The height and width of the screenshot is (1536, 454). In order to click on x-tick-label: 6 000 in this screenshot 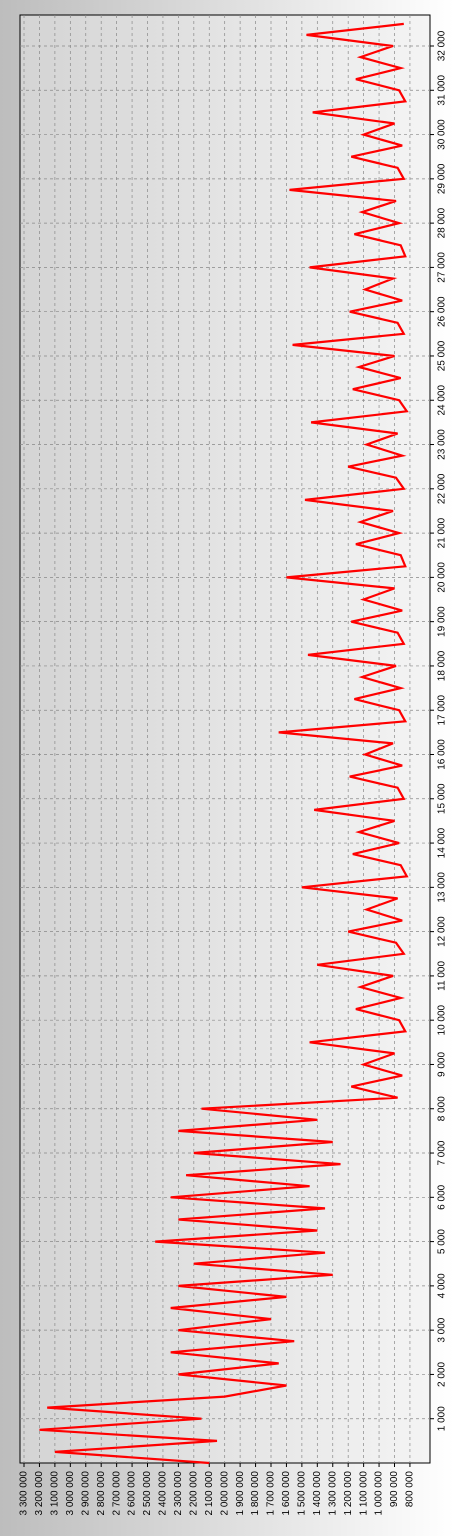, I will do `click(442, 1196)`.